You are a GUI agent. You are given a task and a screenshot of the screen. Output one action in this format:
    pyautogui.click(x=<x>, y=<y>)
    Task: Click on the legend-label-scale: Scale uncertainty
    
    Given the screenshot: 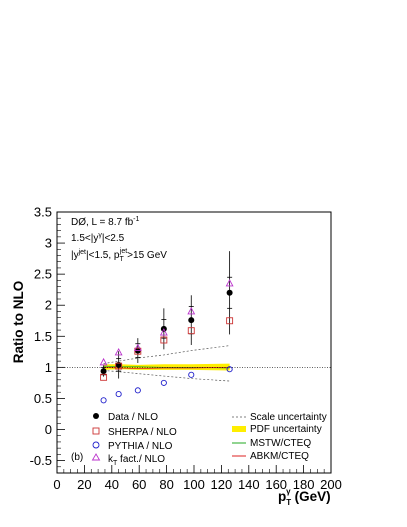 What is the action you would take?
    pyautogui.click(x=288, y=417)
    